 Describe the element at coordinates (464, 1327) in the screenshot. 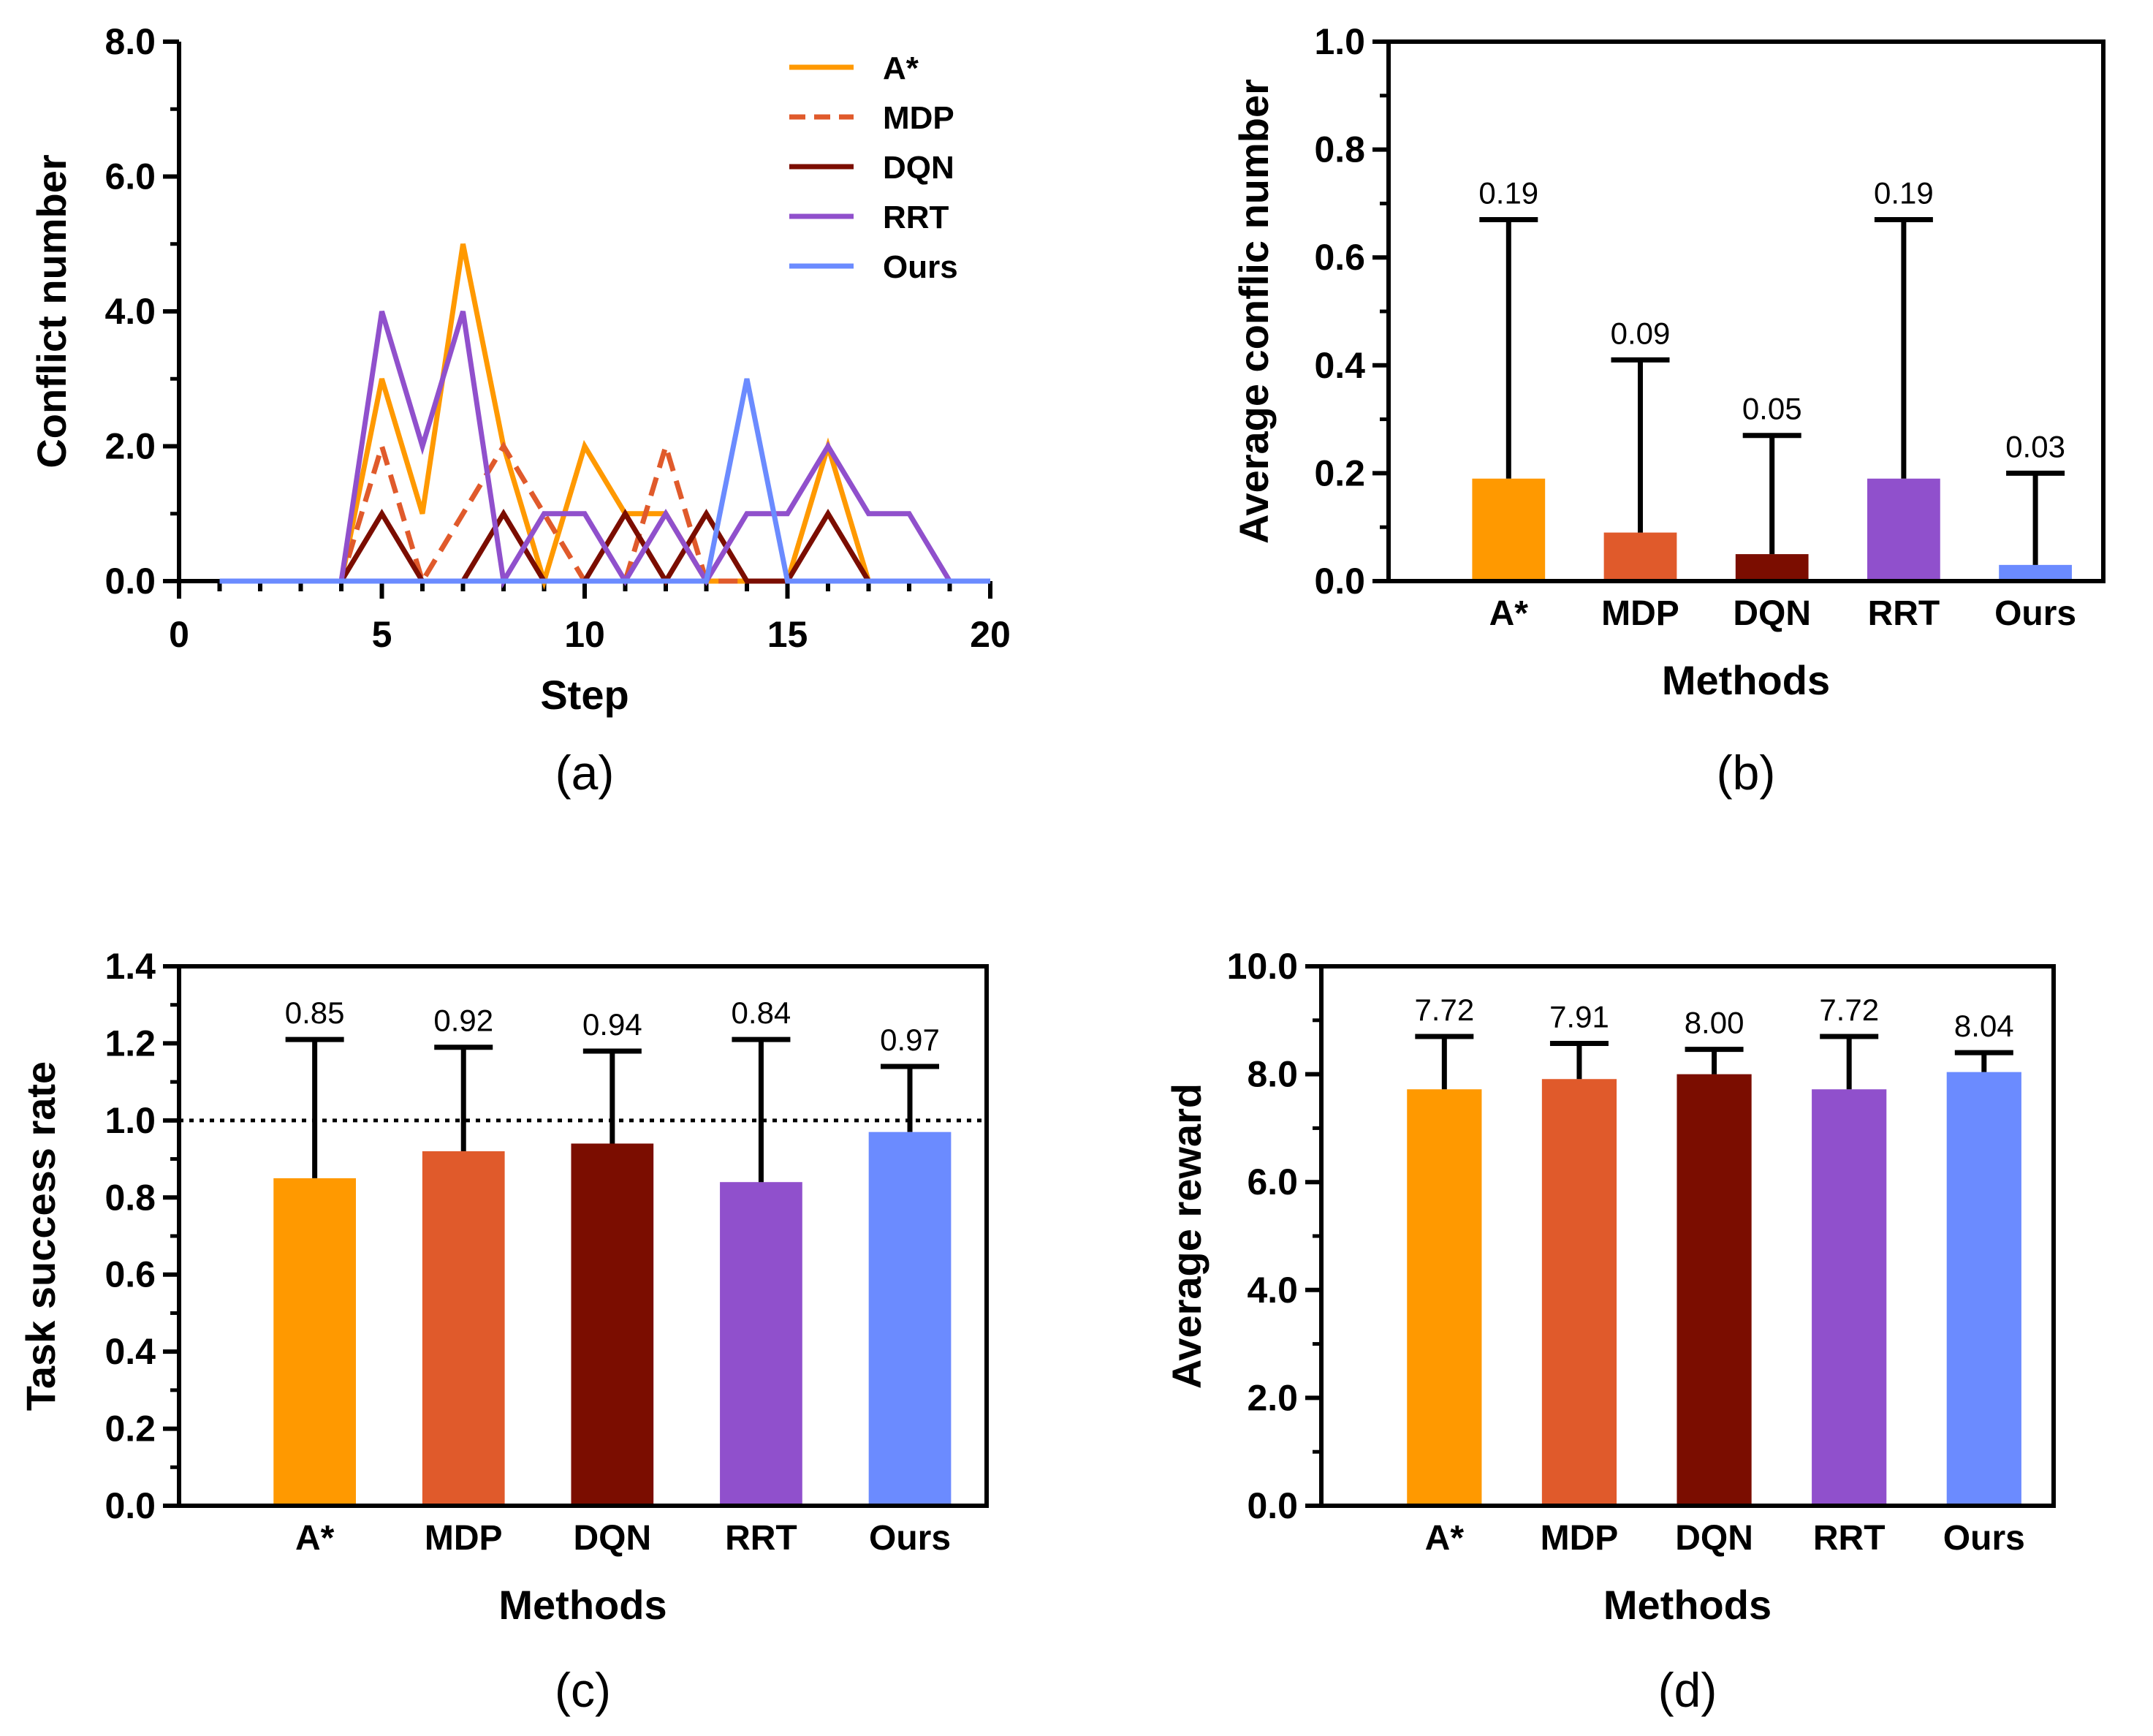

I see `chart-c-bar-mdp` at that location.